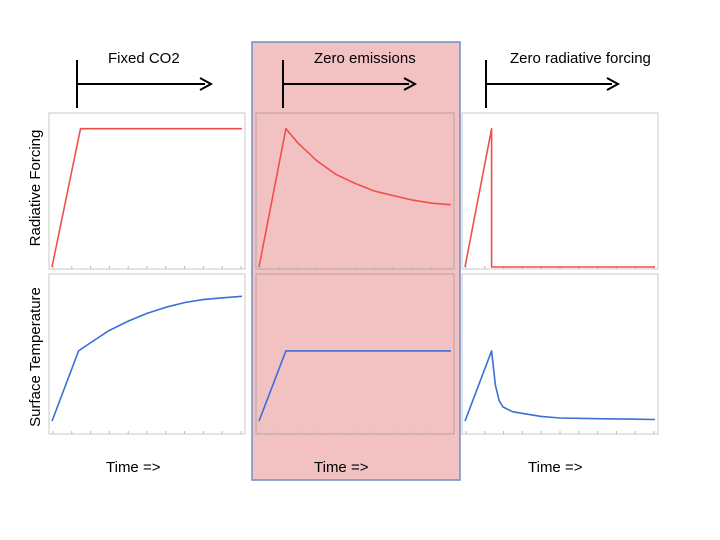  What do you see at coordinates (144, 58) in the screenshot?
I see `scenario-title: Fixed CO2` at bounding box center [144, 58].